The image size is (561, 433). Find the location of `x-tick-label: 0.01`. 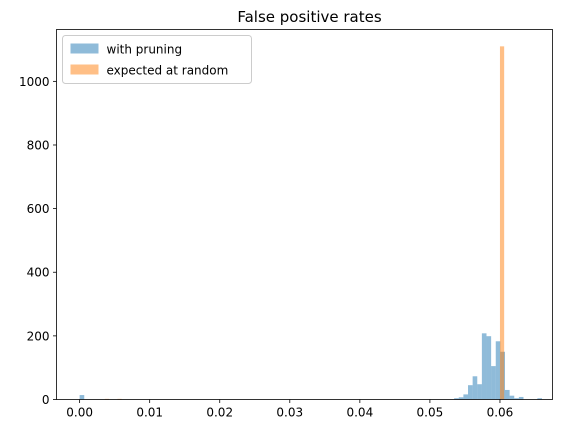

x-tick-label: 0.01 is located at coordinates (149, 413).